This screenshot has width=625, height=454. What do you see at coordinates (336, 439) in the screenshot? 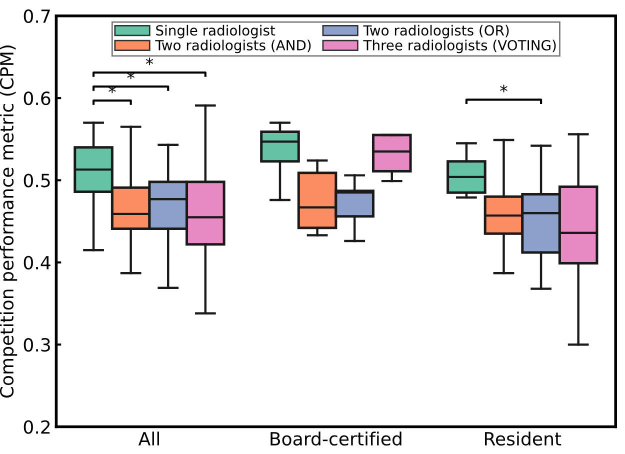
I see `x-tick-label: Board-certified` at bounding box center [336, 439].